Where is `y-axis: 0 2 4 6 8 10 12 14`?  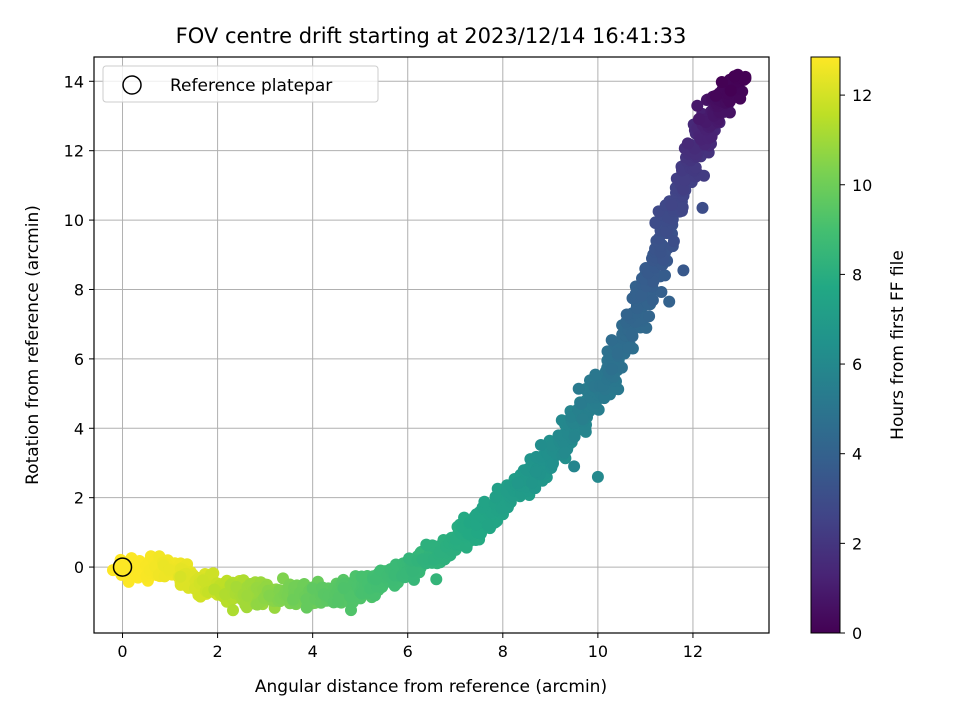
y-axis: 0 2 4 6 8 10 12 14 is located at coordinates (79, 324).